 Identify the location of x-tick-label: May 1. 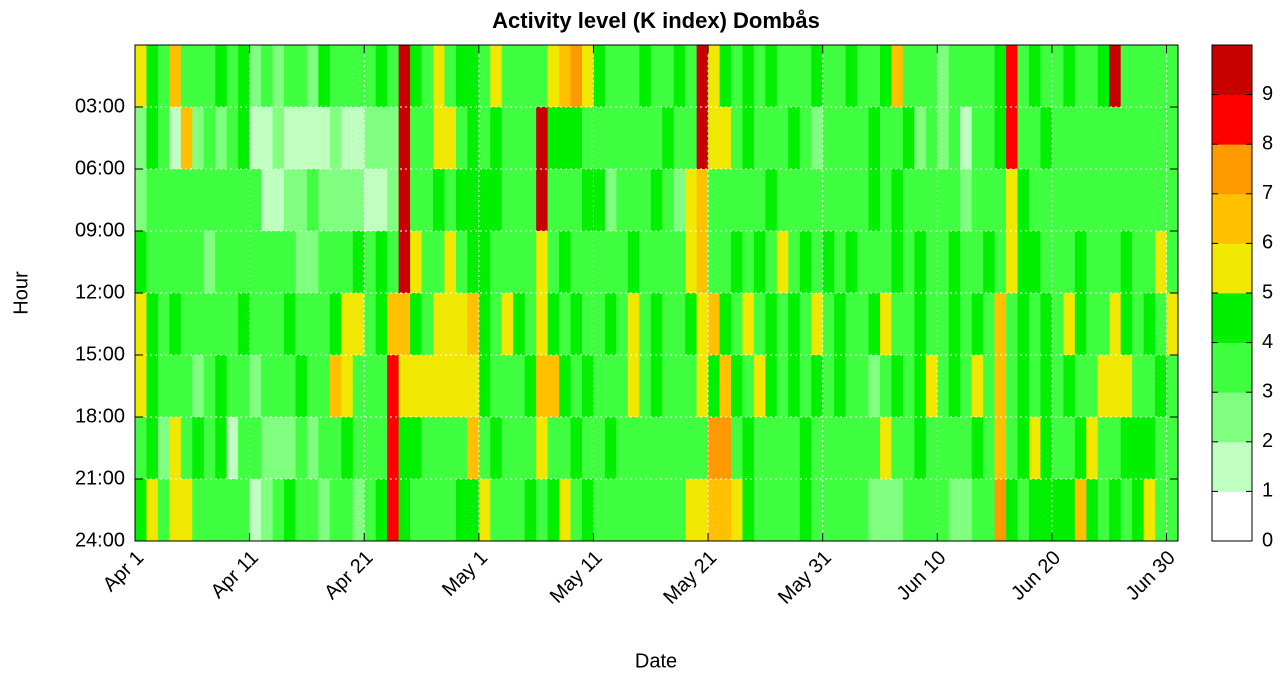
(465, 574).